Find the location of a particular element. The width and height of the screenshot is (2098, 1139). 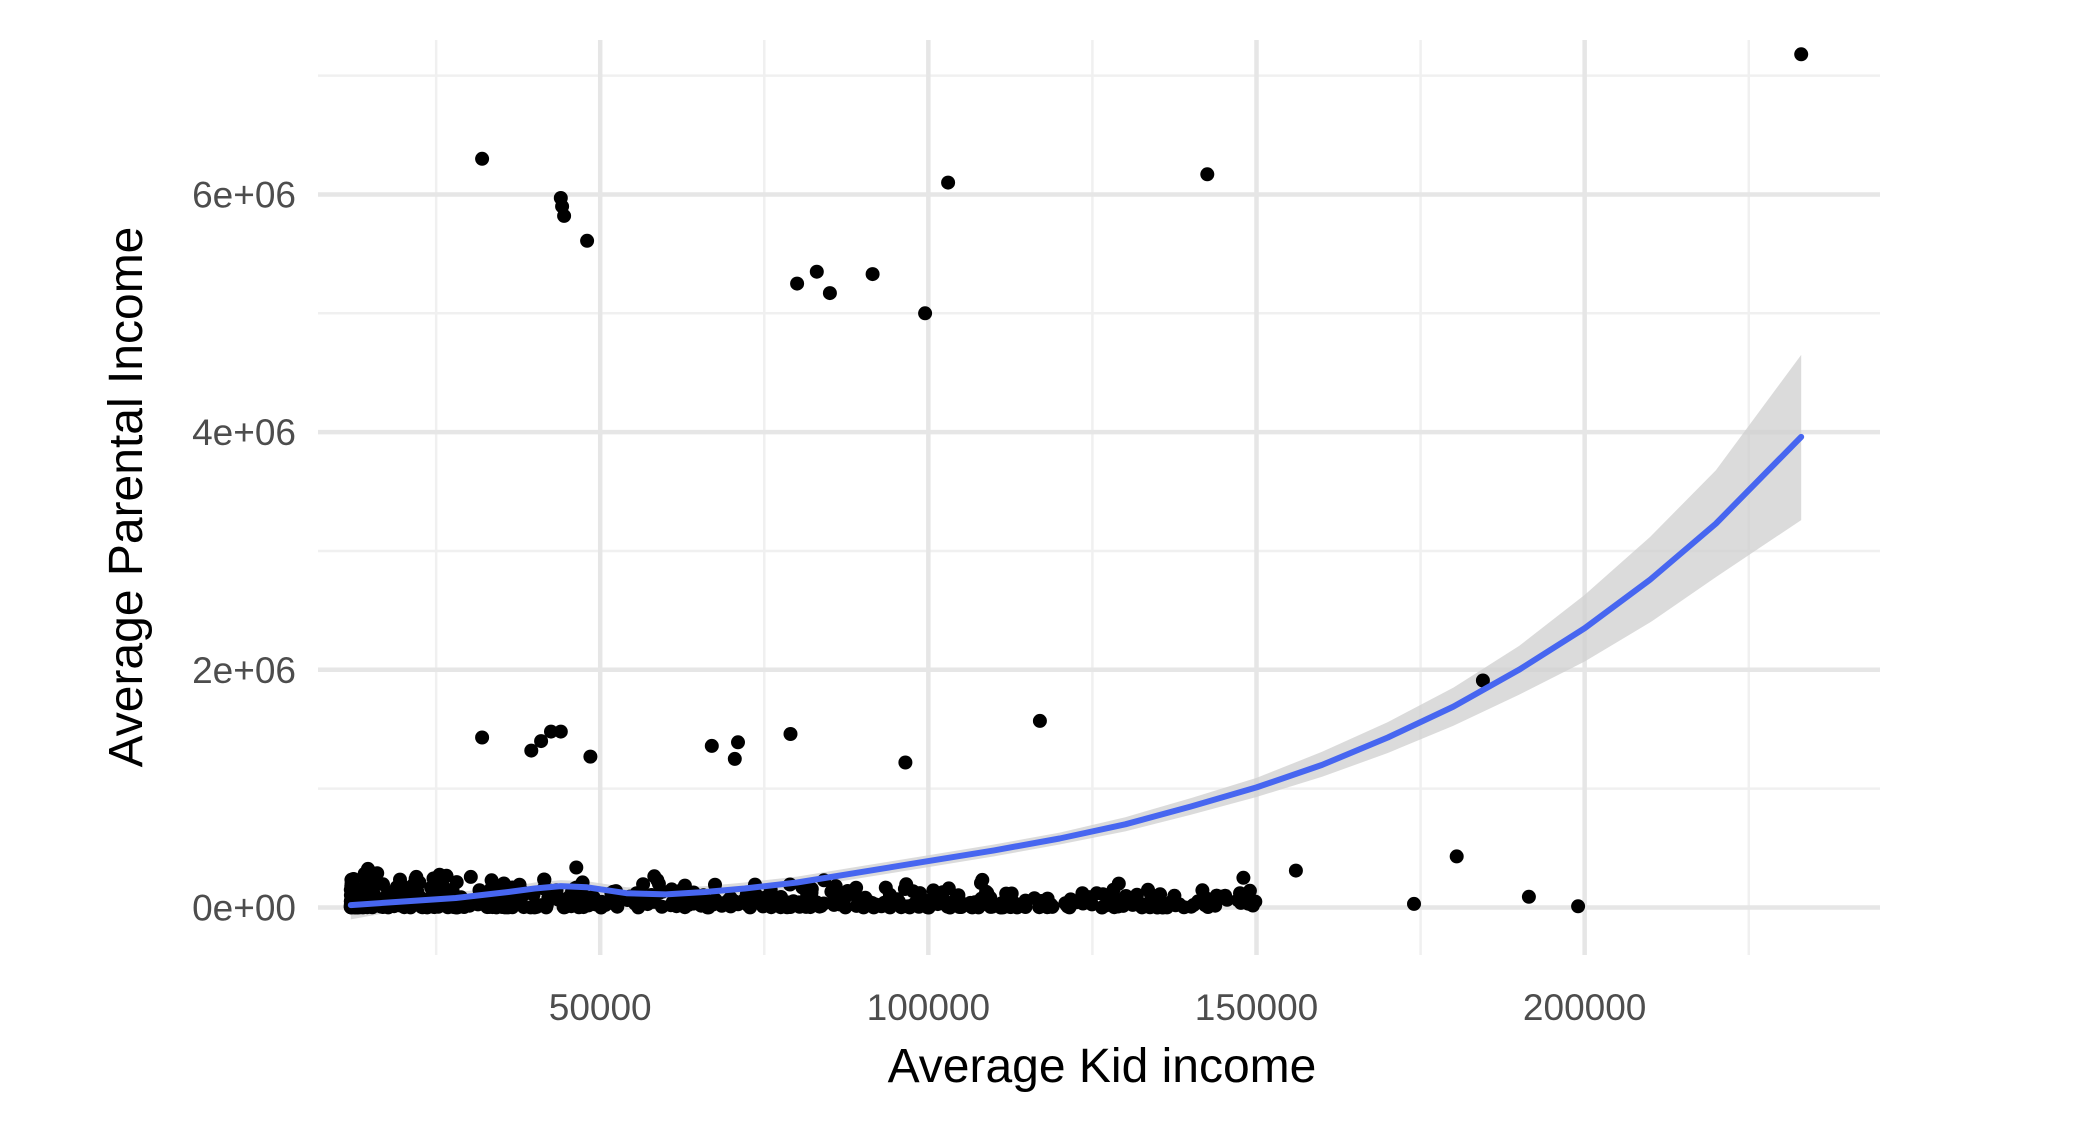

y-tick-label: 0e+00 is located at coordinates (244, 907).